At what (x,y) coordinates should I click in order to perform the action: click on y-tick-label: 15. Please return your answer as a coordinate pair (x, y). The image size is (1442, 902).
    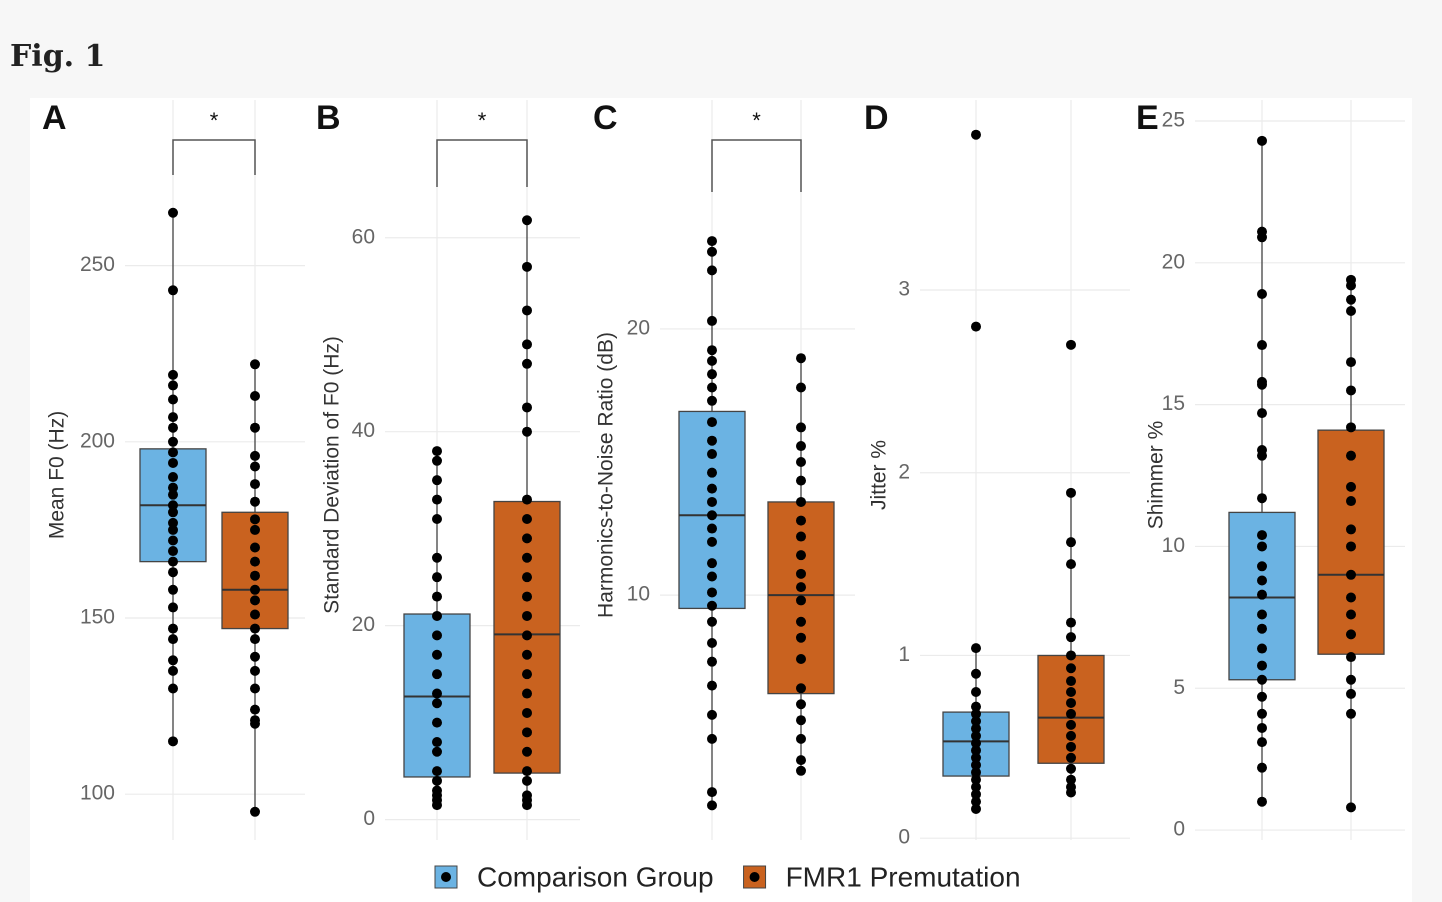
    Looking at the image, I should click on (1173, 403).